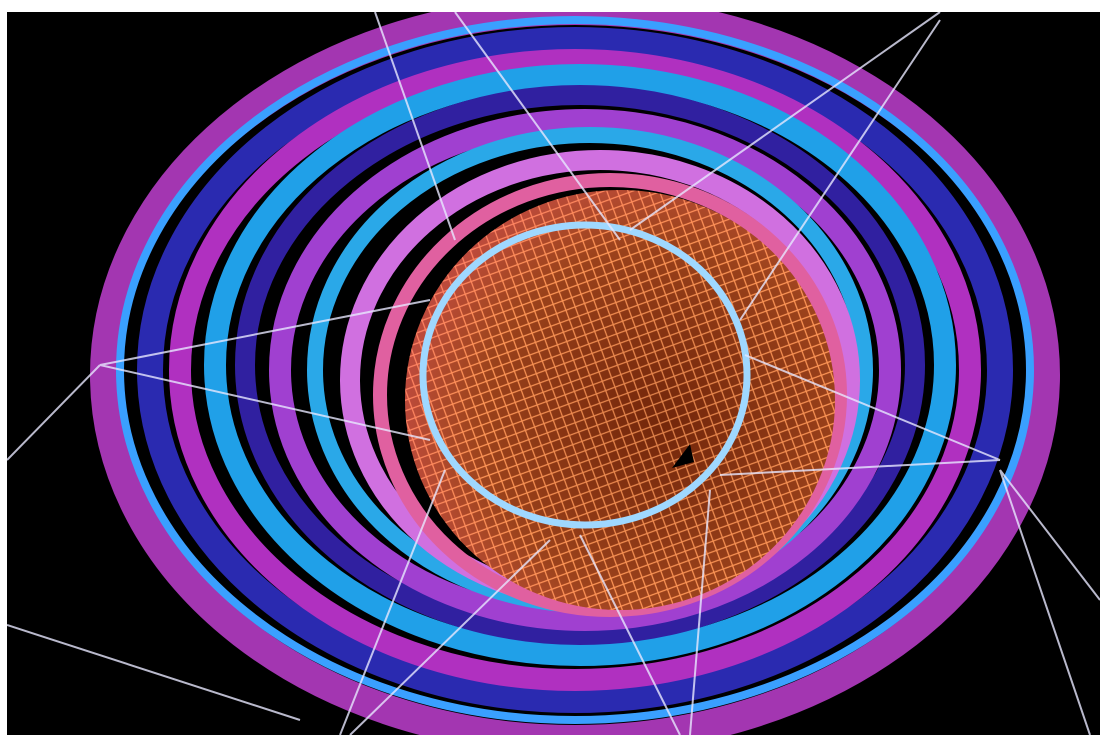  Describe the element at coordinates (585, 375) in the screenshot. I see `inner-ring` at that location.